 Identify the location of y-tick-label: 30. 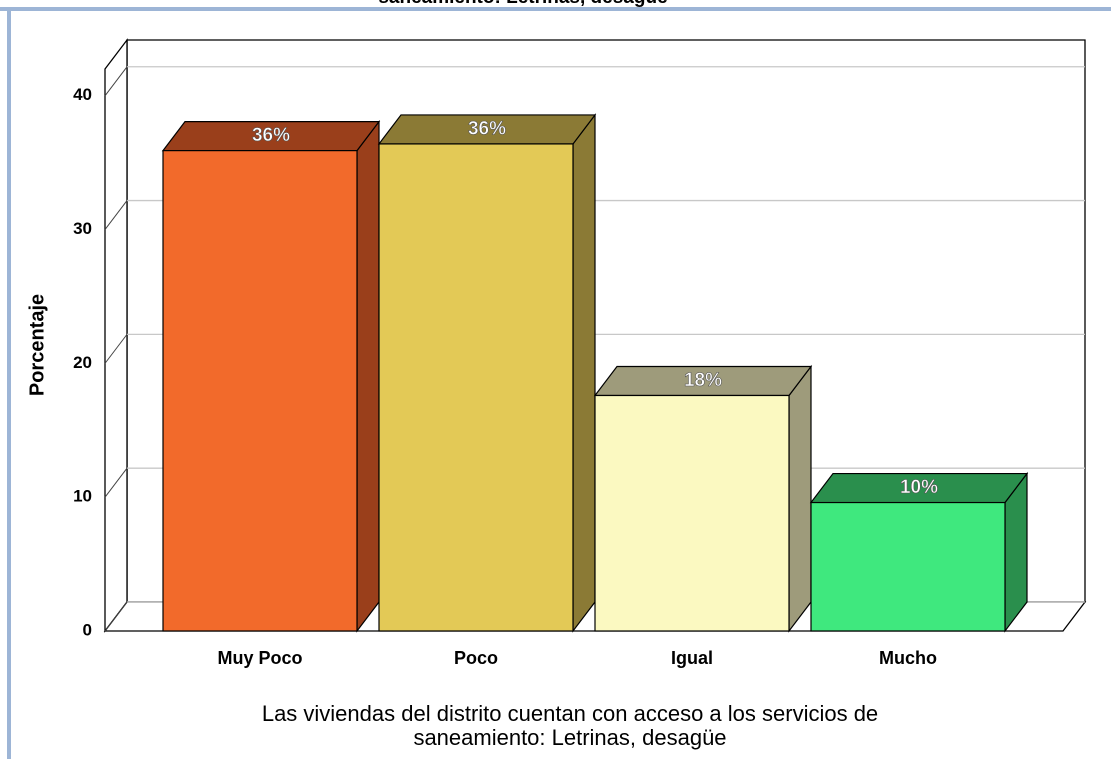
(82, 228).